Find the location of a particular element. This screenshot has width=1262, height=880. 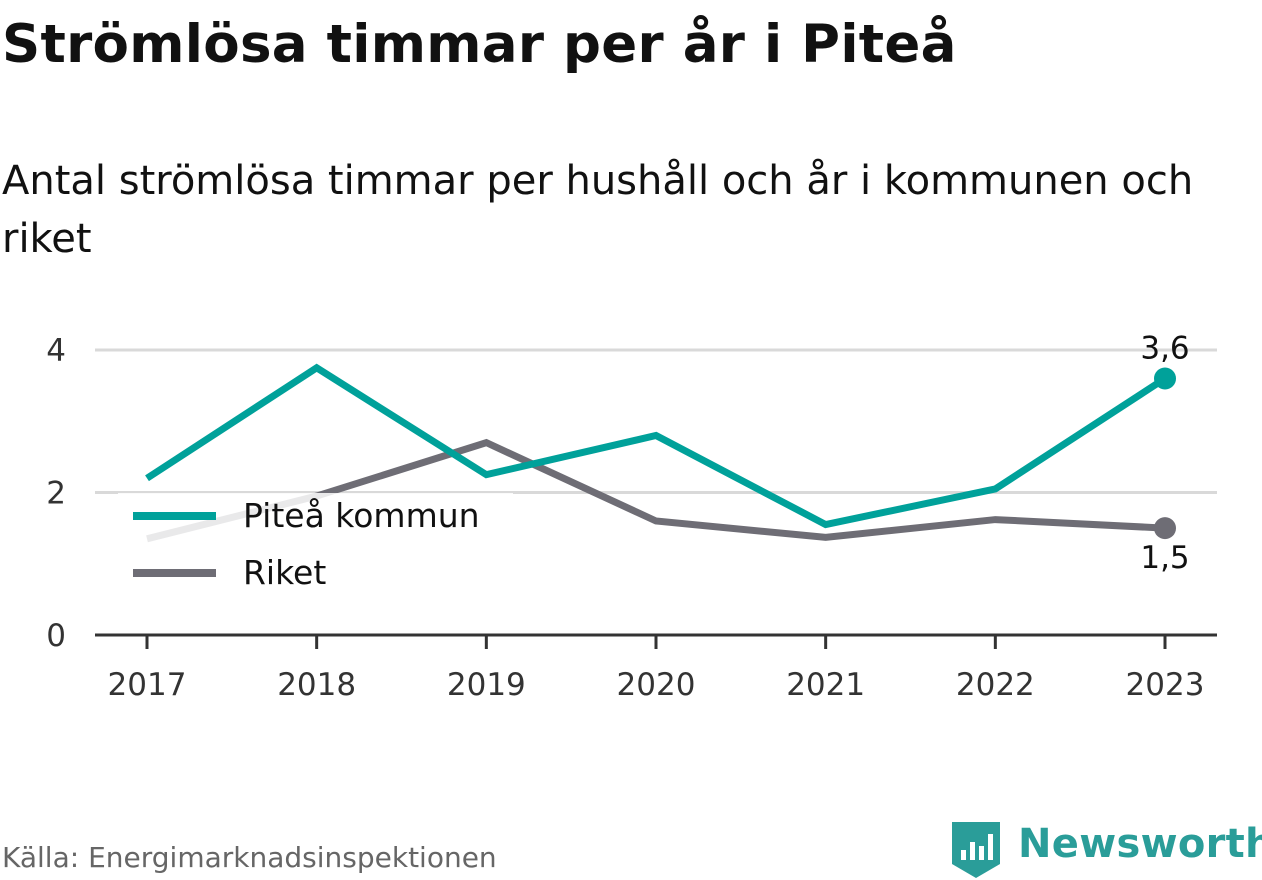

end-label-pitea: 3,6 is located at coordinates (1164, 349).